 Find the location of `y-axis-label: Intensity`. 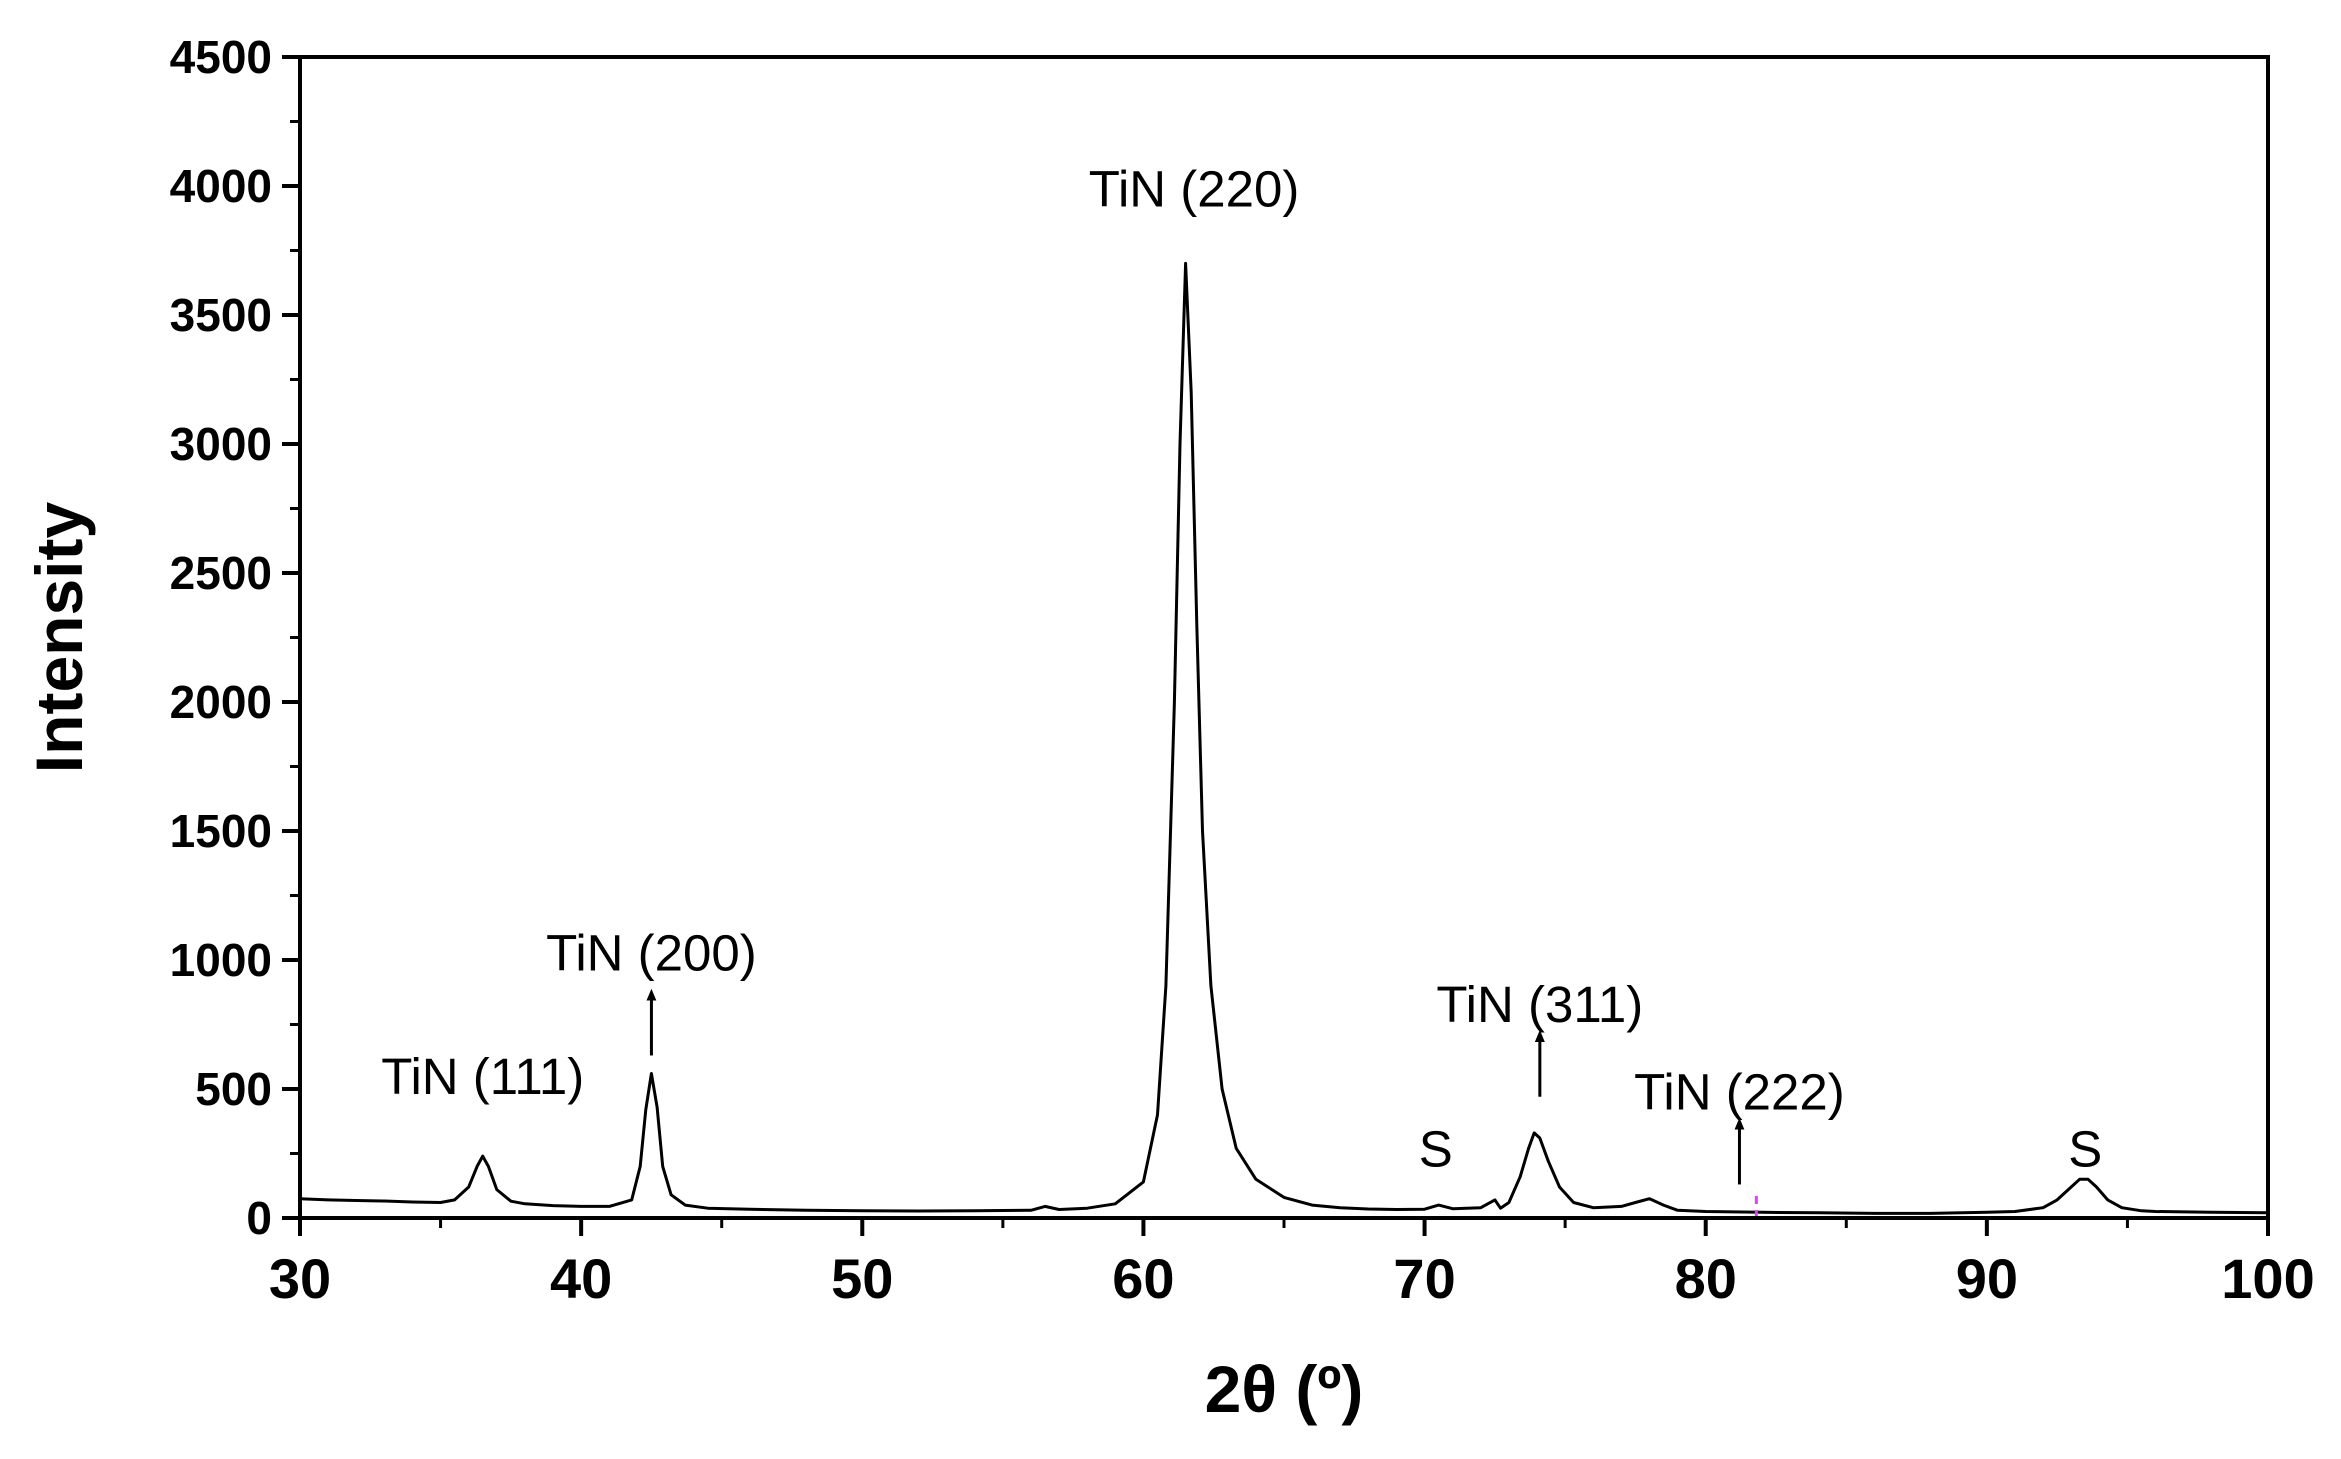

y-axis-label: Intensity is located at coordinates (59, 638).